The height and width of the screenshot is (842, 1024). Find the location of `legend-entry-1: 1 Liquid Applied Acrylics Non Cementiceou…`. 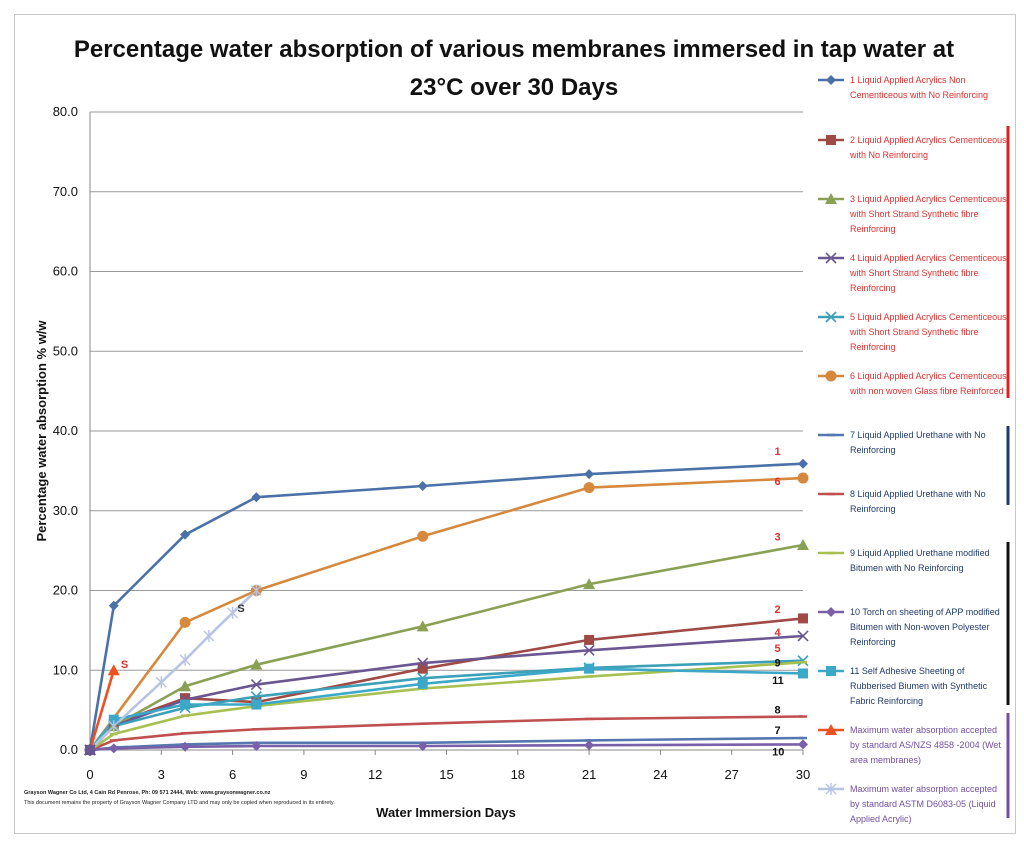

legend-entry-1: 1 Liquid Applied Acrylics Non Cementiceou… is located at coordinates (919, 87).